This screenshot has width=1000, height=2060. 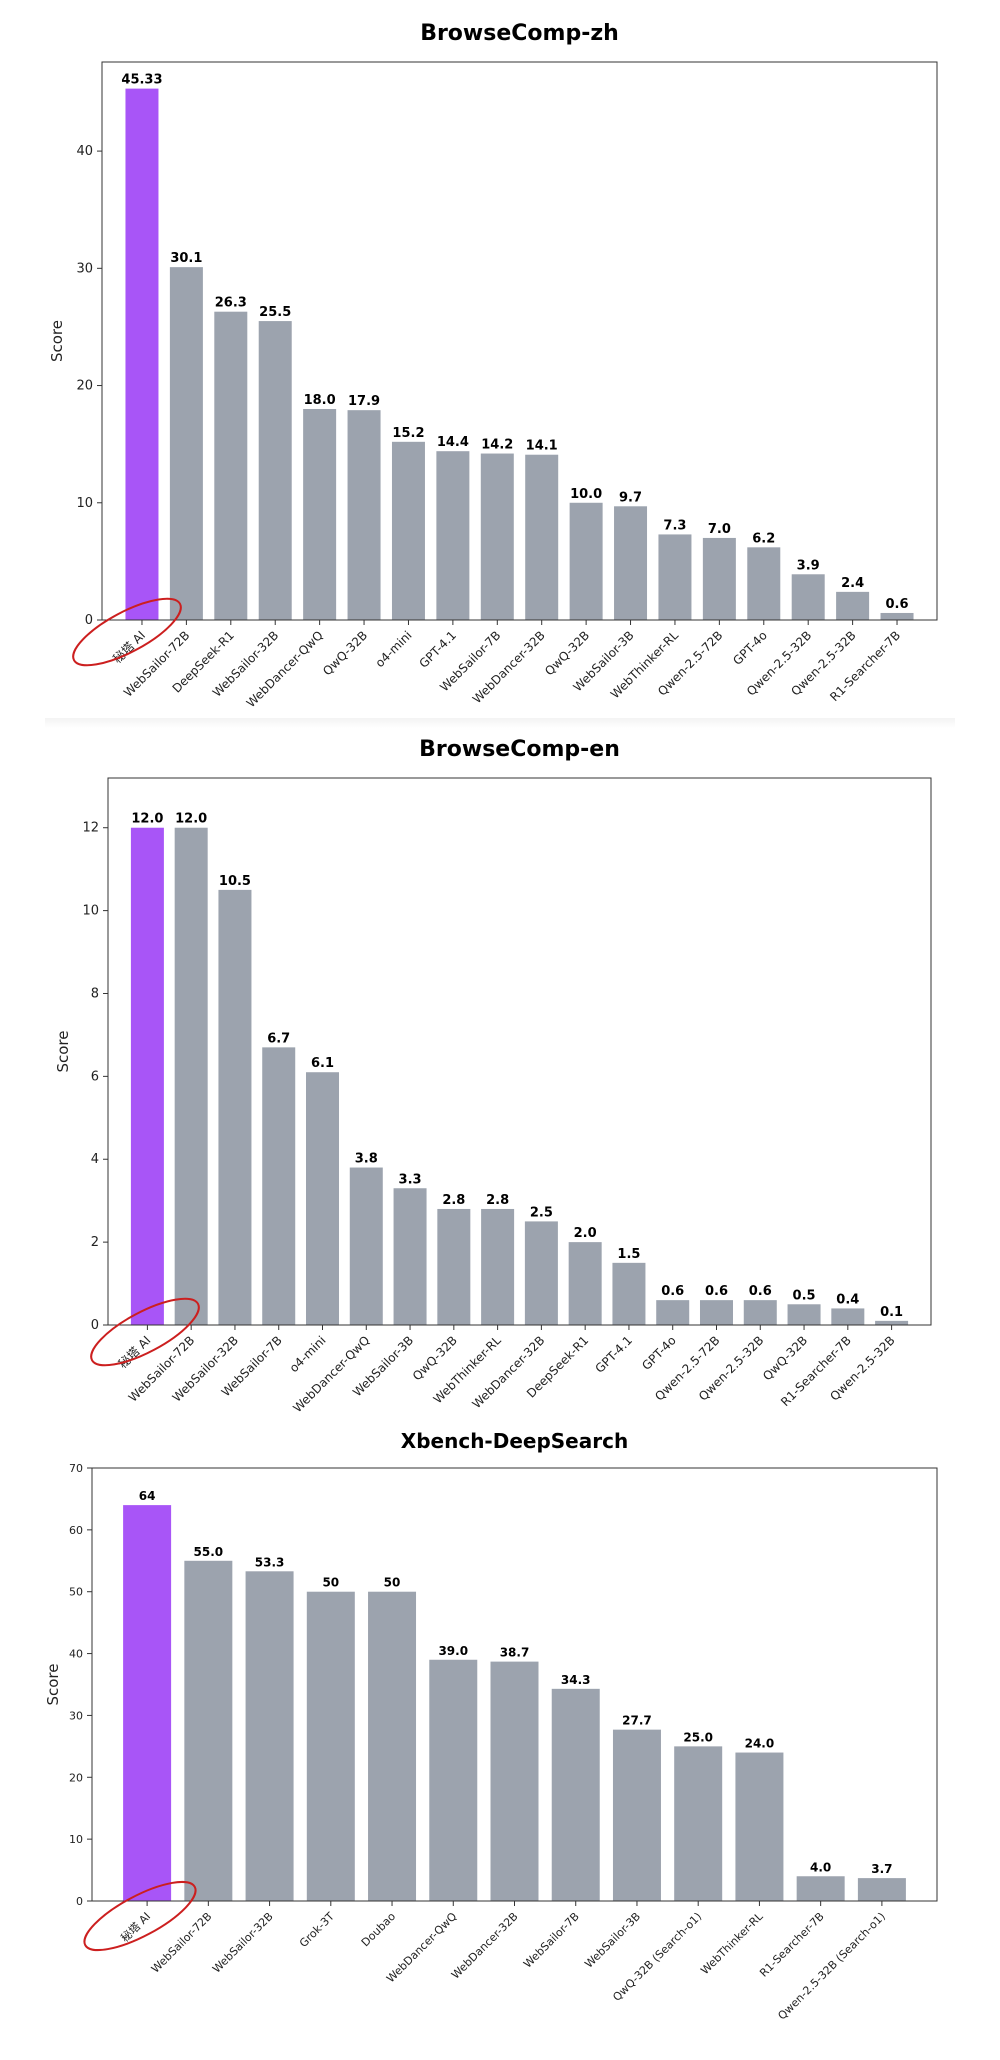 What do you see at coordinates (585, 1233) in the screenshot?
I see `bar-value-label: 2.0` at bounding box center [585, 1233].